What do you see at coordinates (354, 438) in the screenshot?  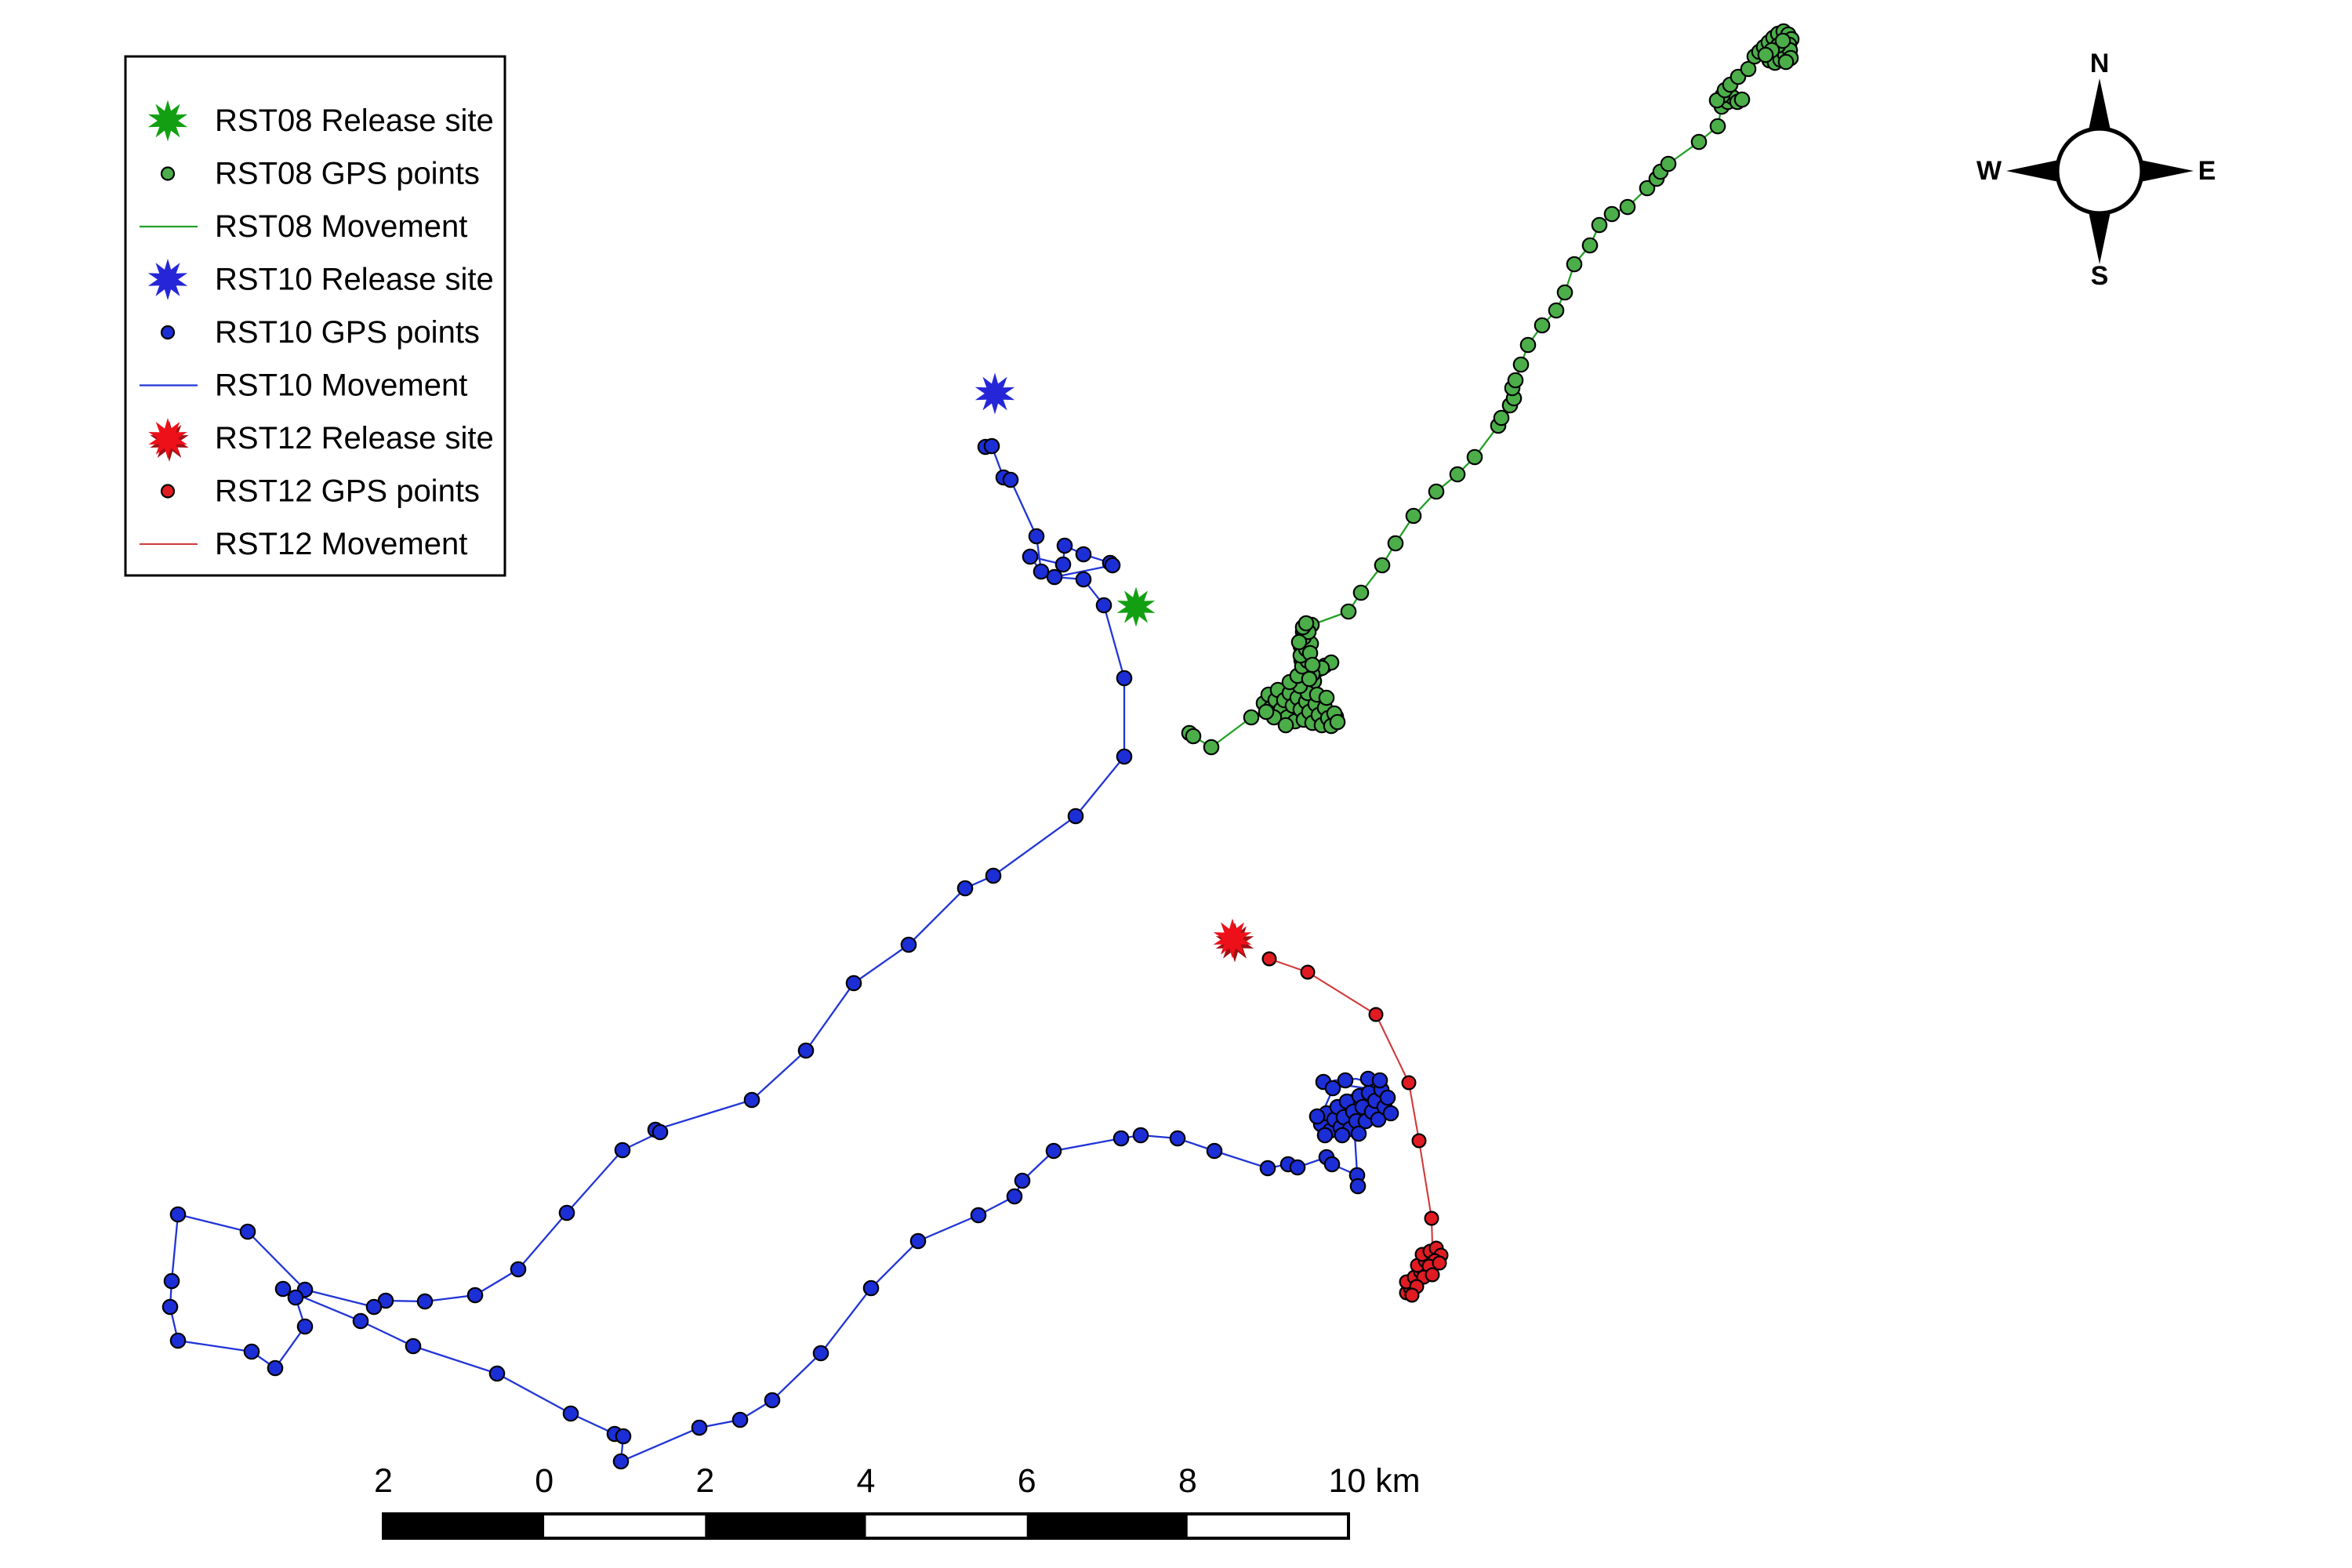 I see `svg-text: RST12 Release site` at bounding box center [354, 438].